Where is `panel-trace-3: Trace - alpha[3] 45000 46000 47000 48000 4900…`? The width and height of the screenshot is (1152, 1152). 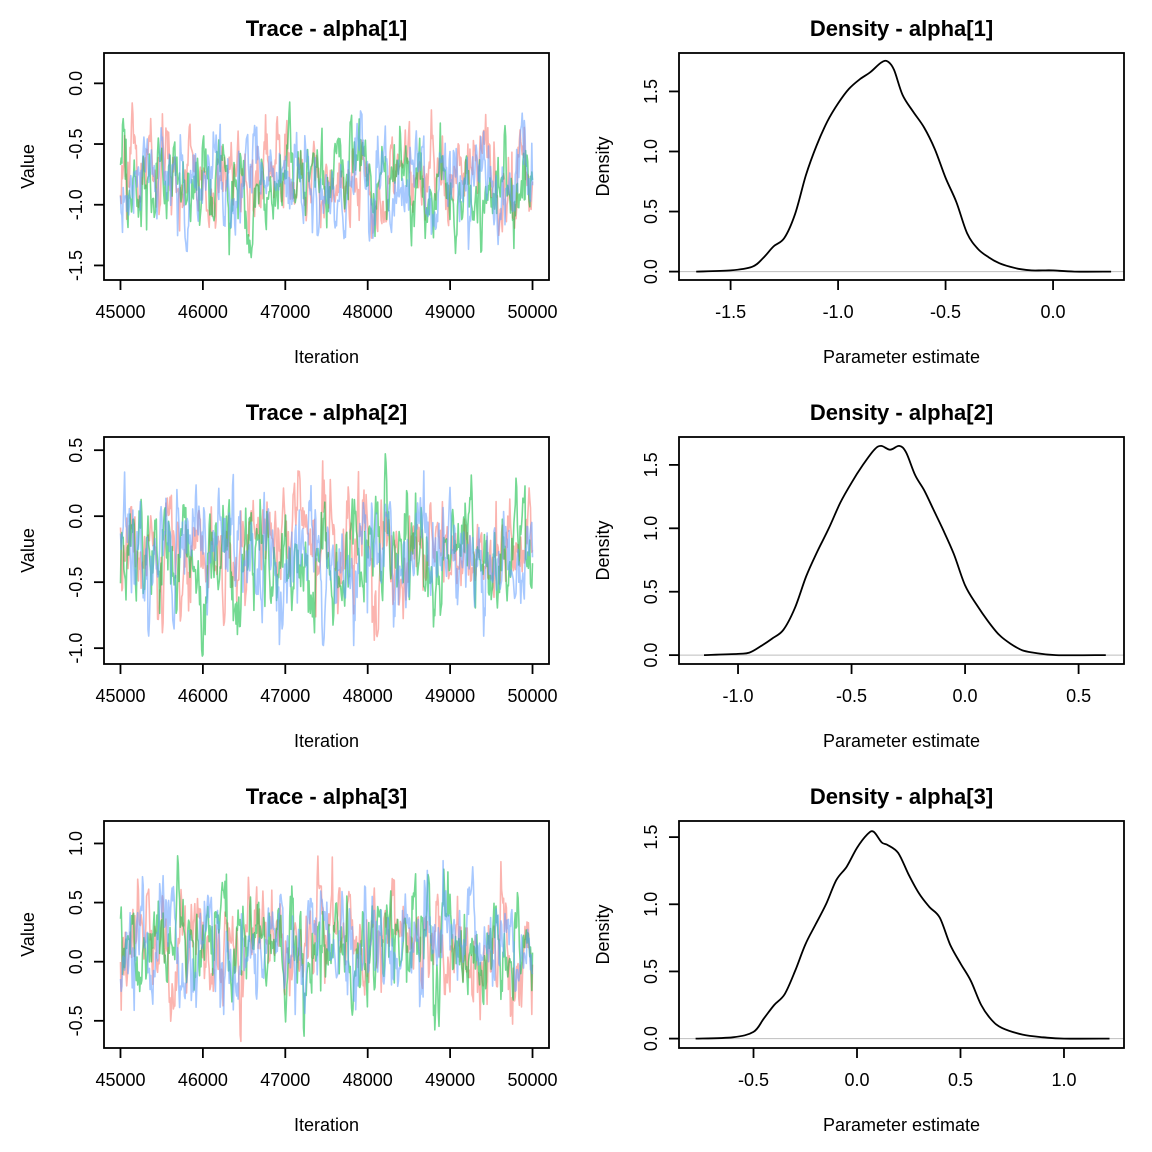
panel-trace-3: Trace - alpha[3] 45000 46000 47000 48000 4900… is located at coordinates (288, 959).